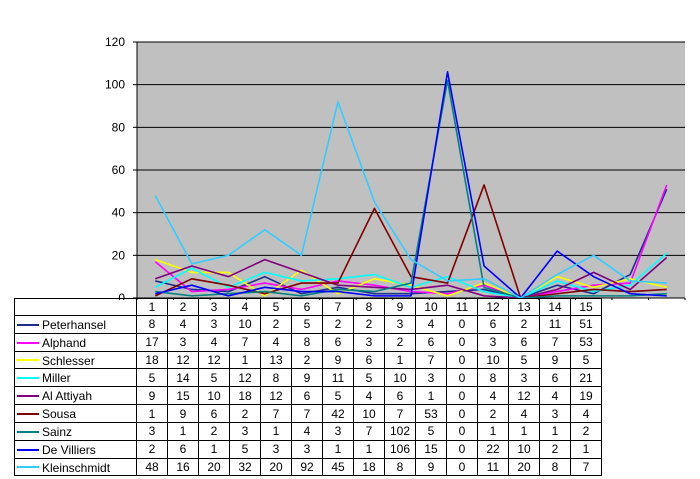  I want to click on legend-entry: Sainz, so click(75, 431).